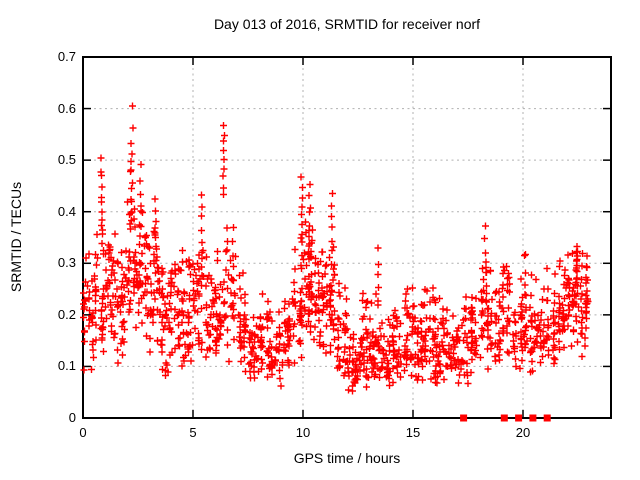  Describe the element at coordinates (66, 314) in the screenshot. I see `y-tick-label: 0.2` at that location.